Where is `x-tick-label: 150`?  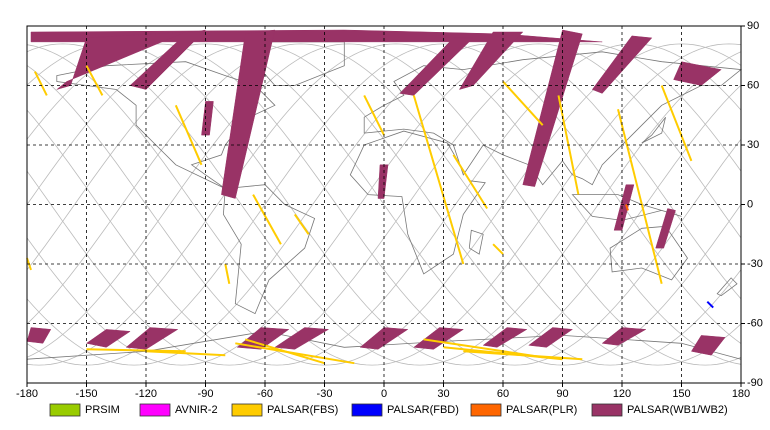
x-tick-label: 150 is located at coordinates (681, 394).